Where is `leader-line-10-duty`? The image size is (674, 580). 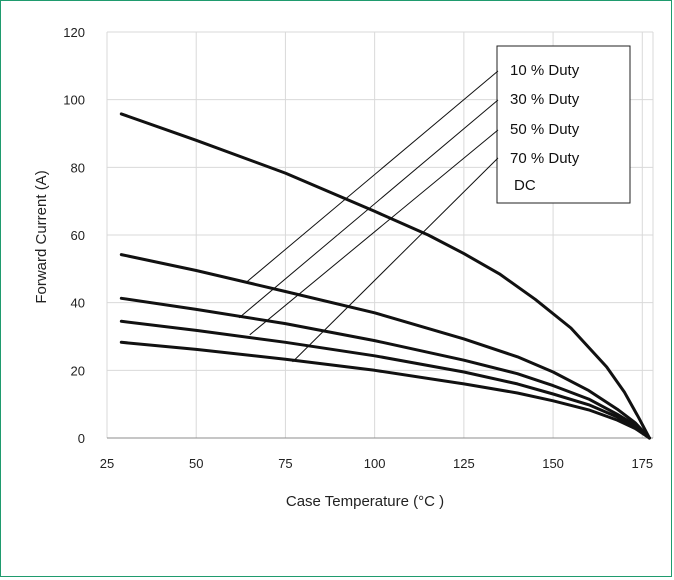
leader-line-10-duty is located at coordinates (372, 176).